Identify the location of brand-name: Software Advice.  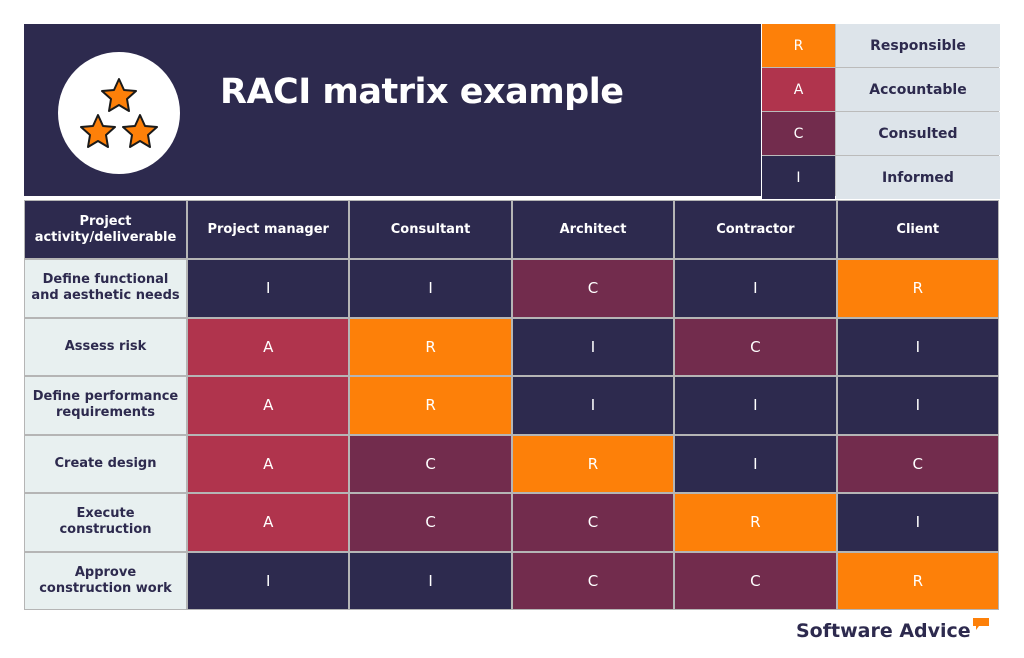
(883, 631).